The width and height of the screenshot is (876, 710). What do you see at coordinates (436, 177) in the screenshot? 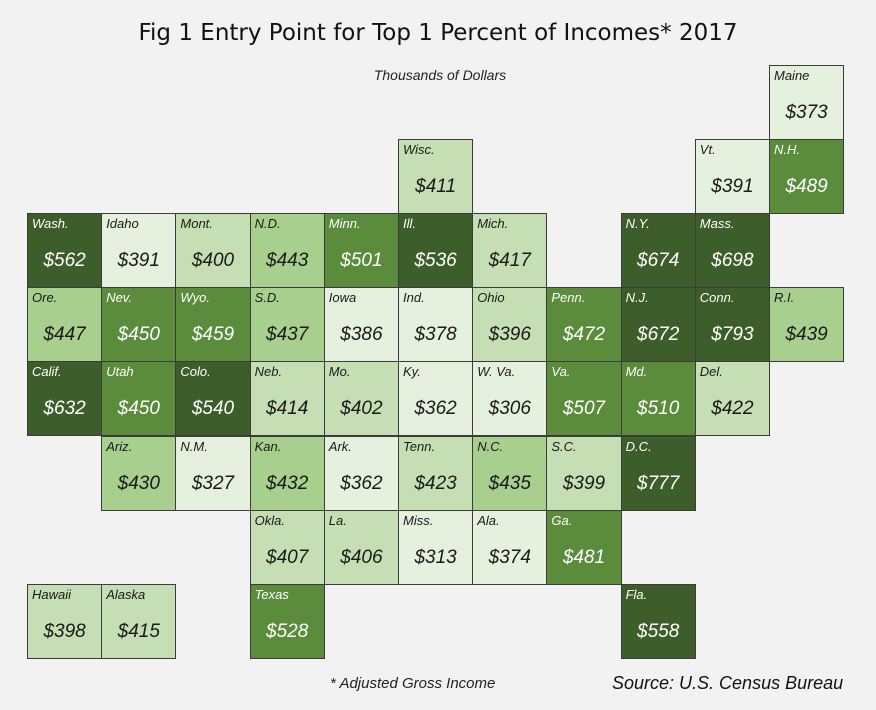
I see `state-tile: Wisc. $411` at bounding box center [436, 177].